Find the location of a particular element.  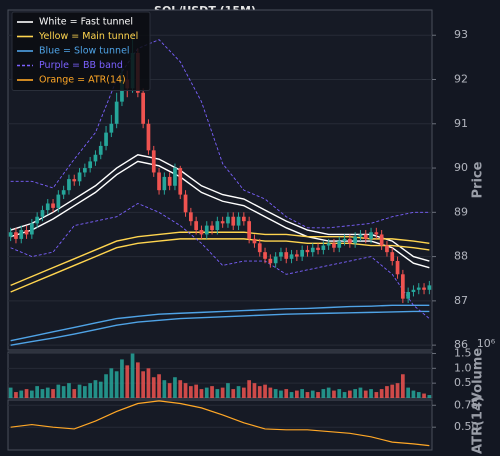

legend-label: Yellow = Main tunnel is located at coordinates (88, 36).